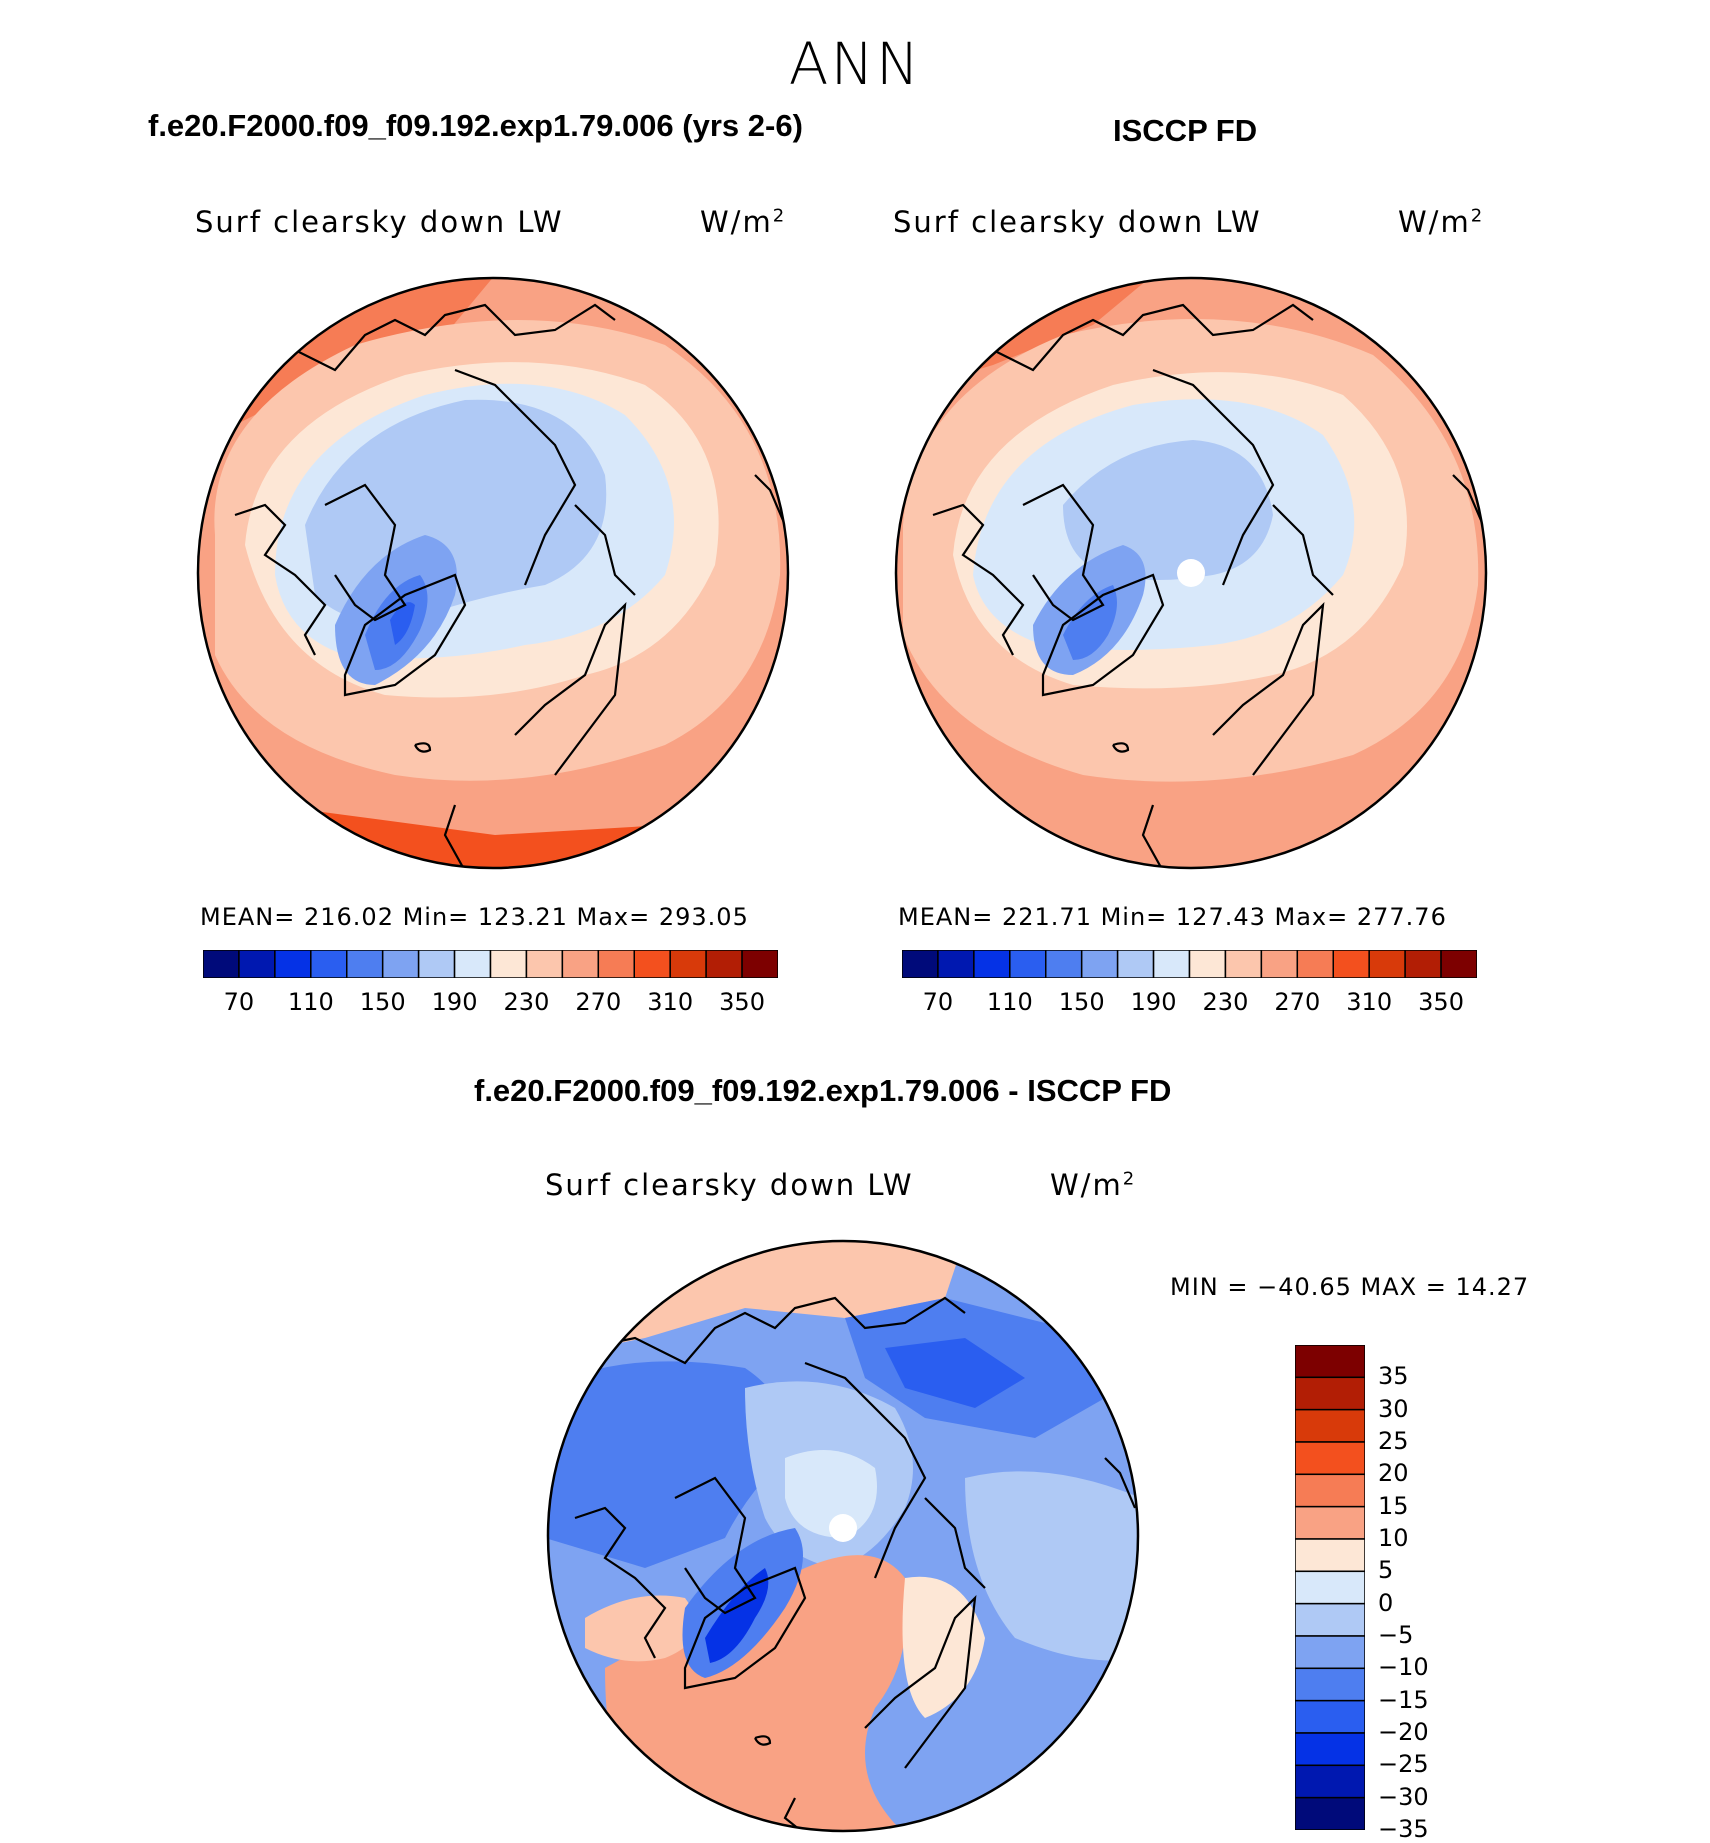 This screenshot has width=1710, height=1843. I want to click on obs-polar-map, so click(1191, 573).